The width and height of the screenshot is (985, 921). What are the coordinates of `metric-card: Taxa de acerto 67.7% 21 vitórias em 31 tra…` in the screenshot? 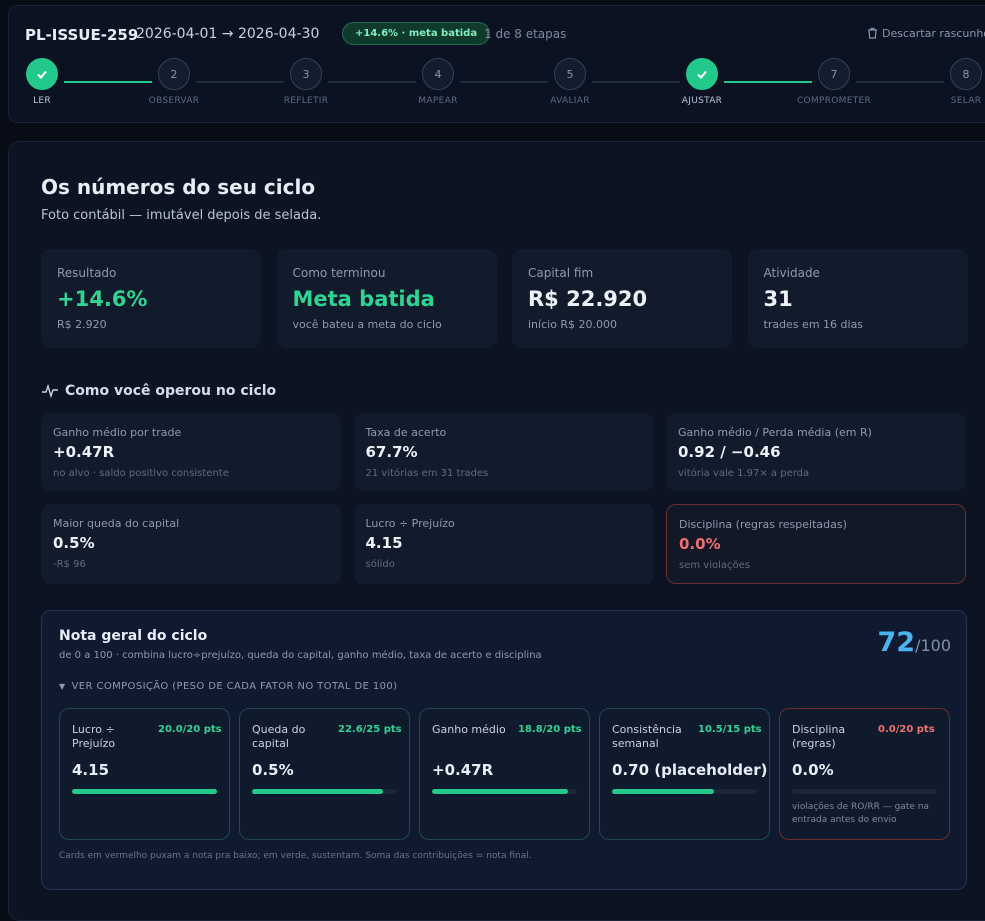 It's located at (503, 452).